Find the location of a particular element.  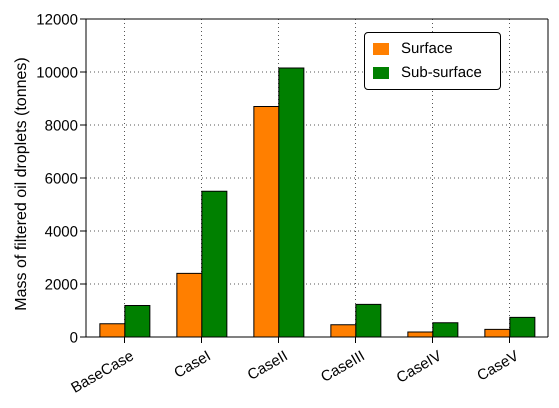

y-tick-label: 6000 is located at coordinates (61, 179).